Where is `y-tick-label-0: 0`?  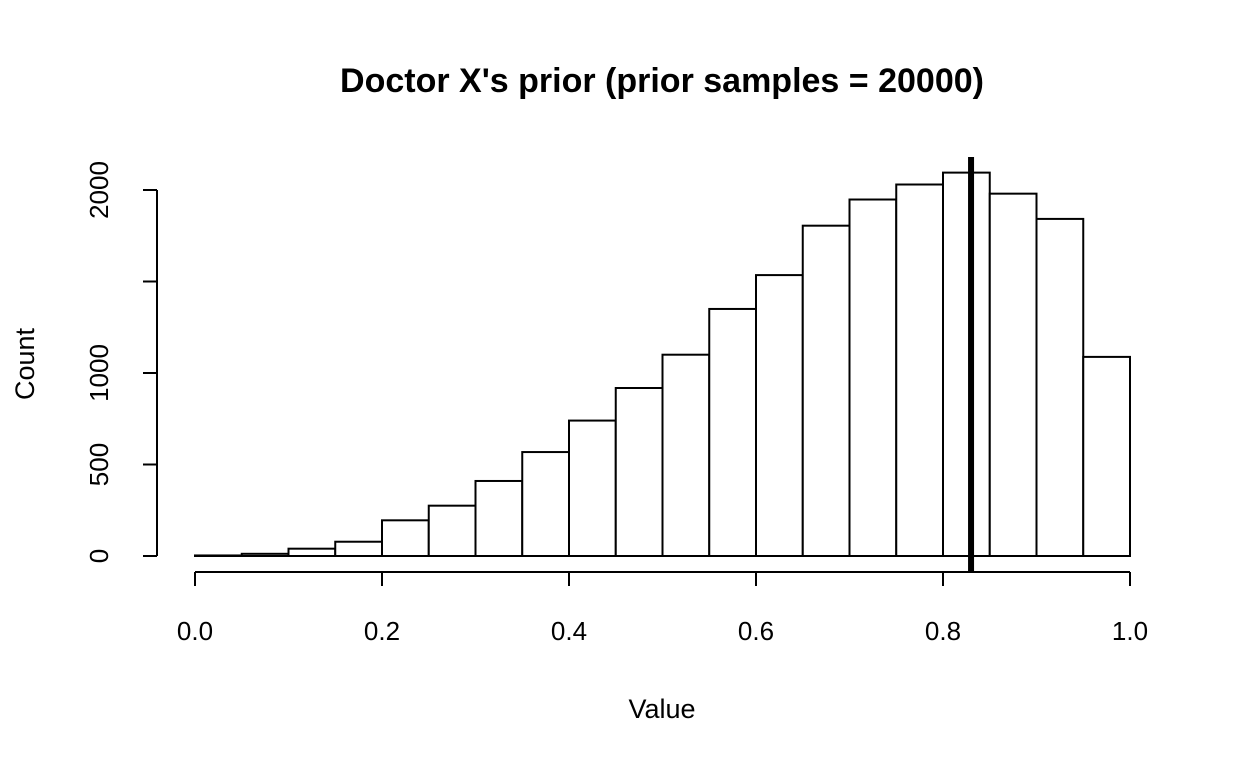 y-tick-label-0: 0 is located at coordinates (99, 556).